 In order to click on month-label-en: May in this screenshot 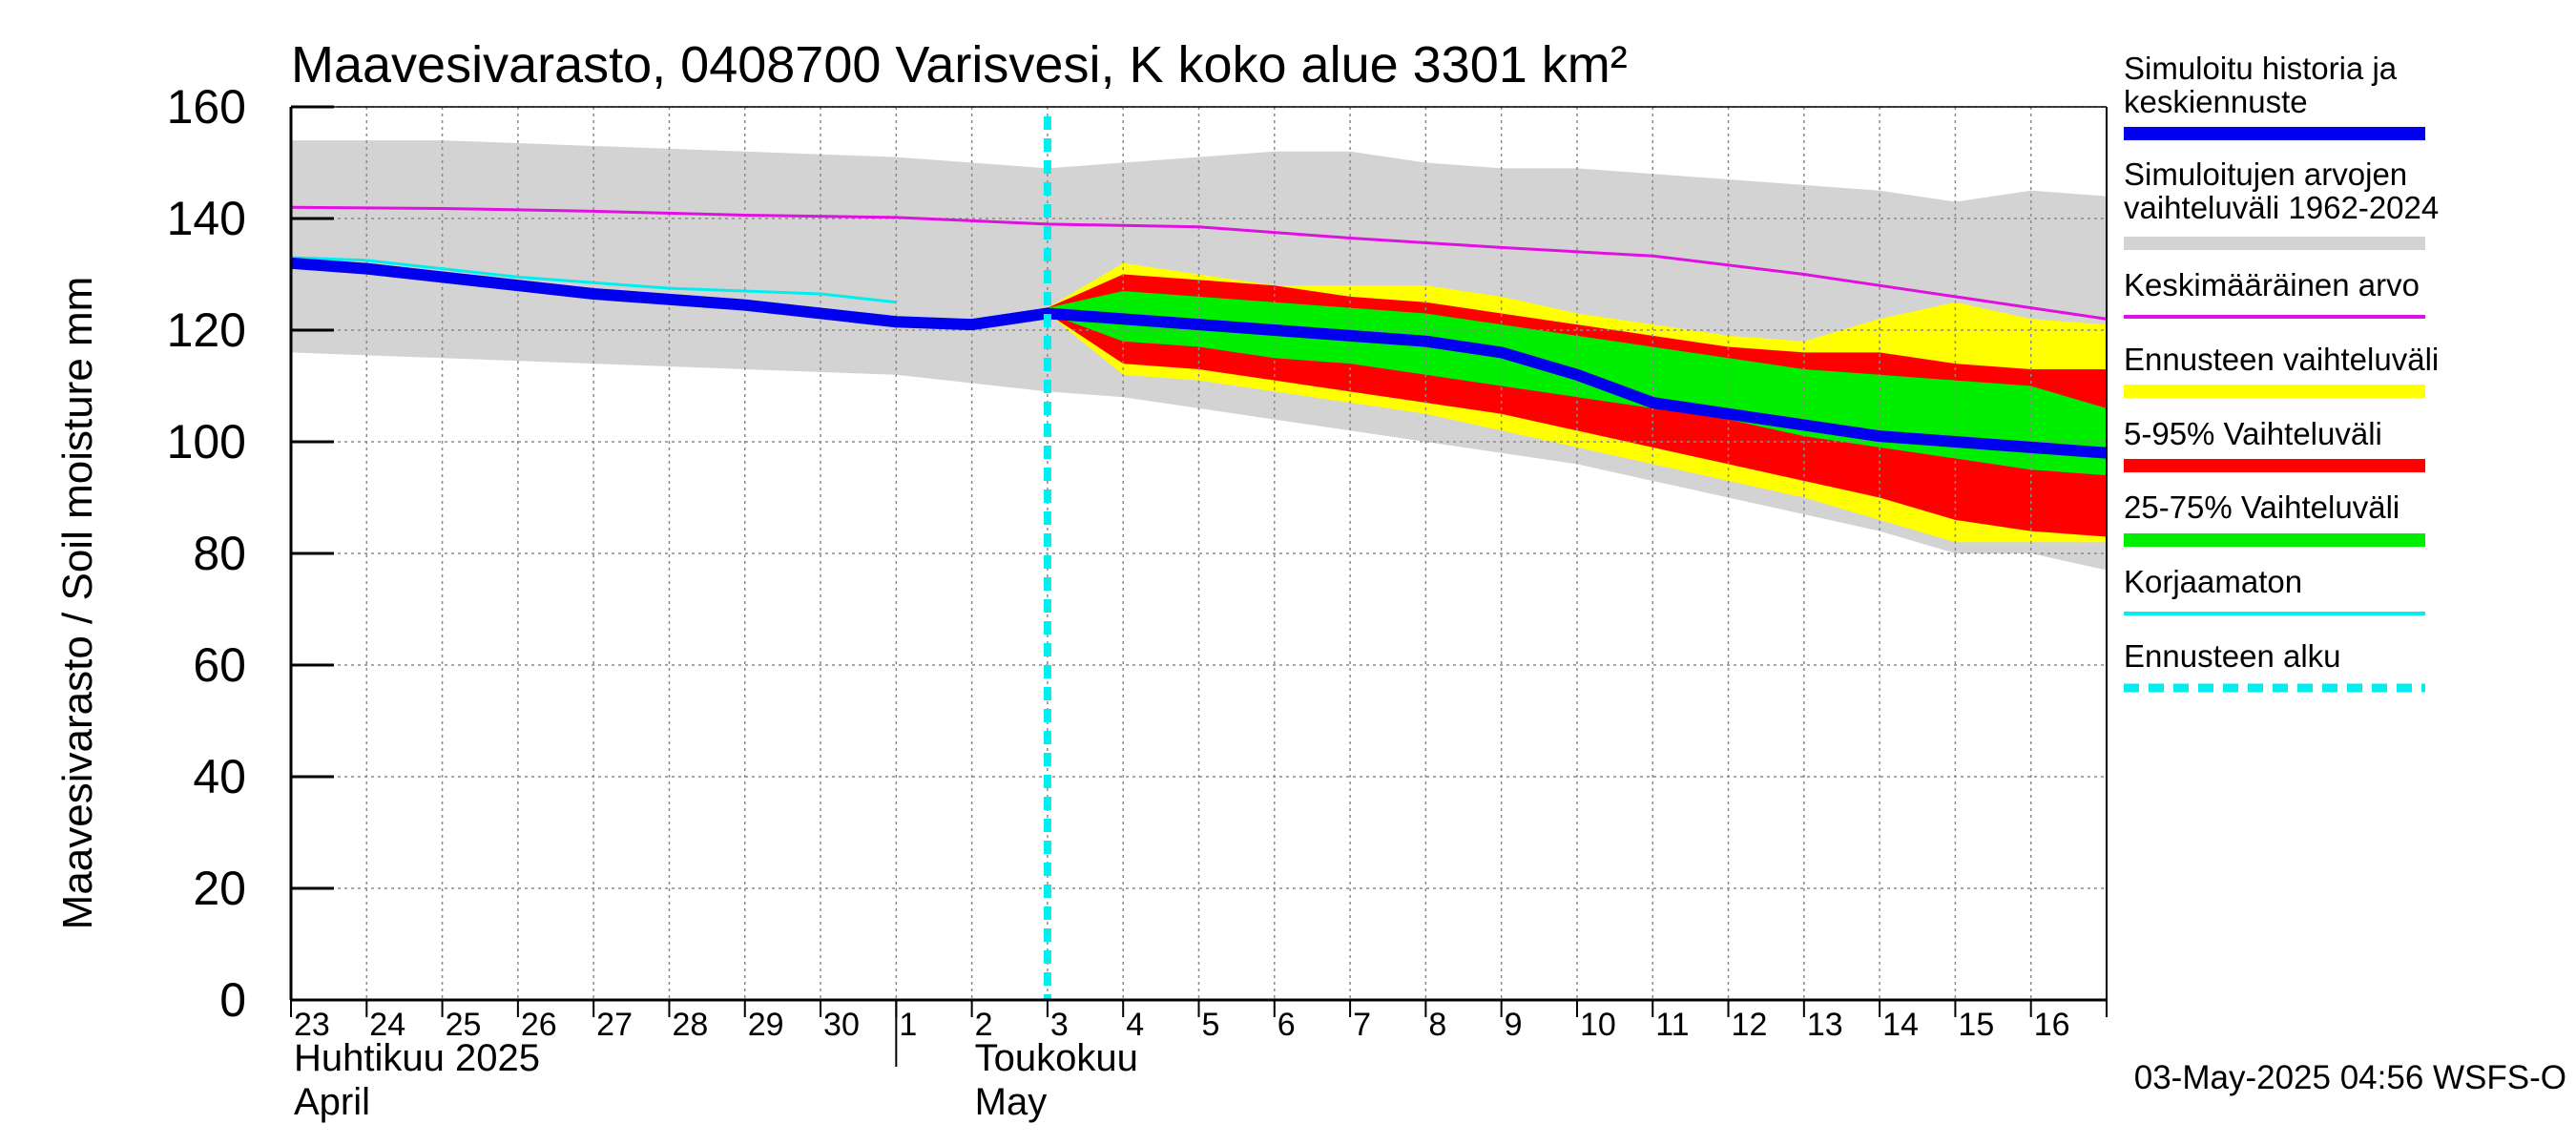, I will do `click(1011, 1102)`.